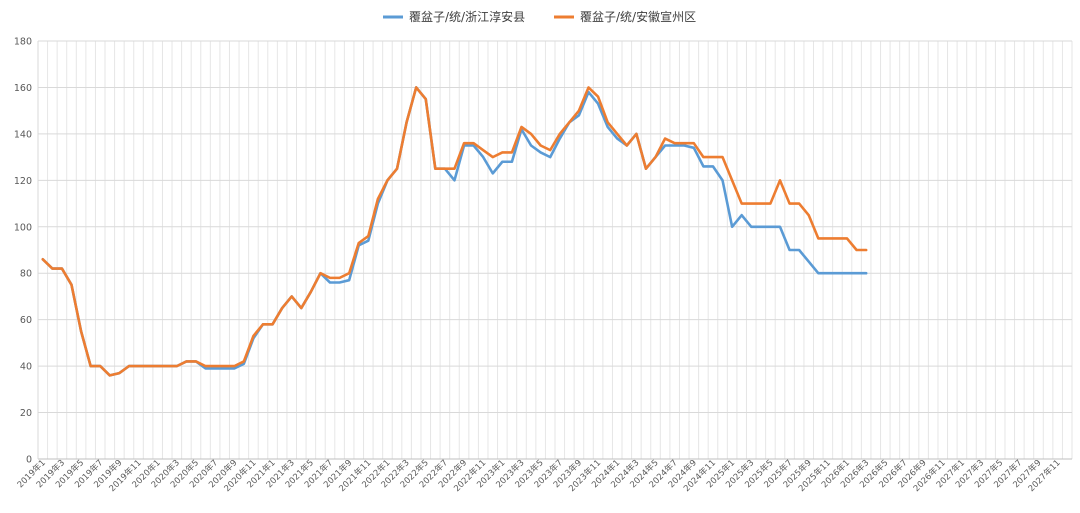 The height and width of the screenshot is (513, 1080). Describe the element at coordinates (26, 413) in the screenshot. I see `y-tick-label: 20` at that location.